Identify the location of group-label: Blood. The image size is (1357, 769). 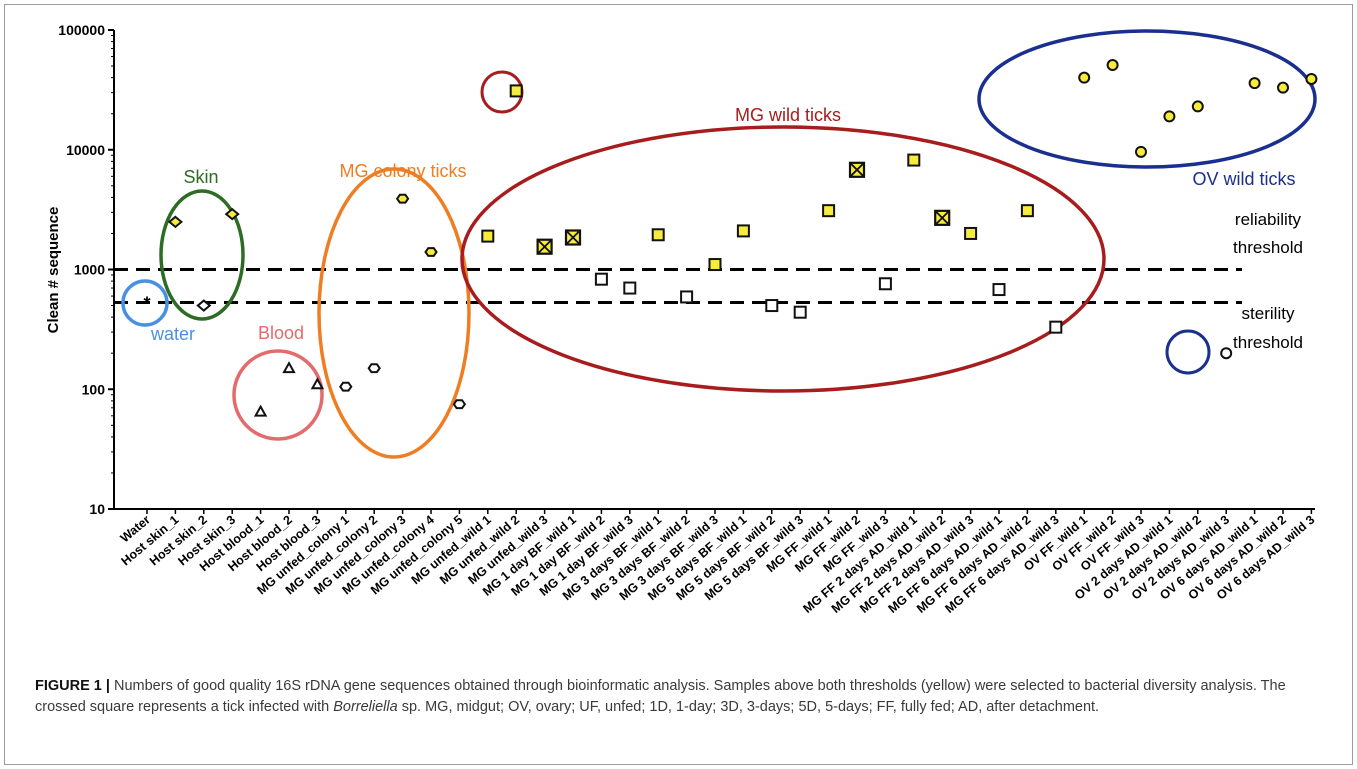
(281, 333).